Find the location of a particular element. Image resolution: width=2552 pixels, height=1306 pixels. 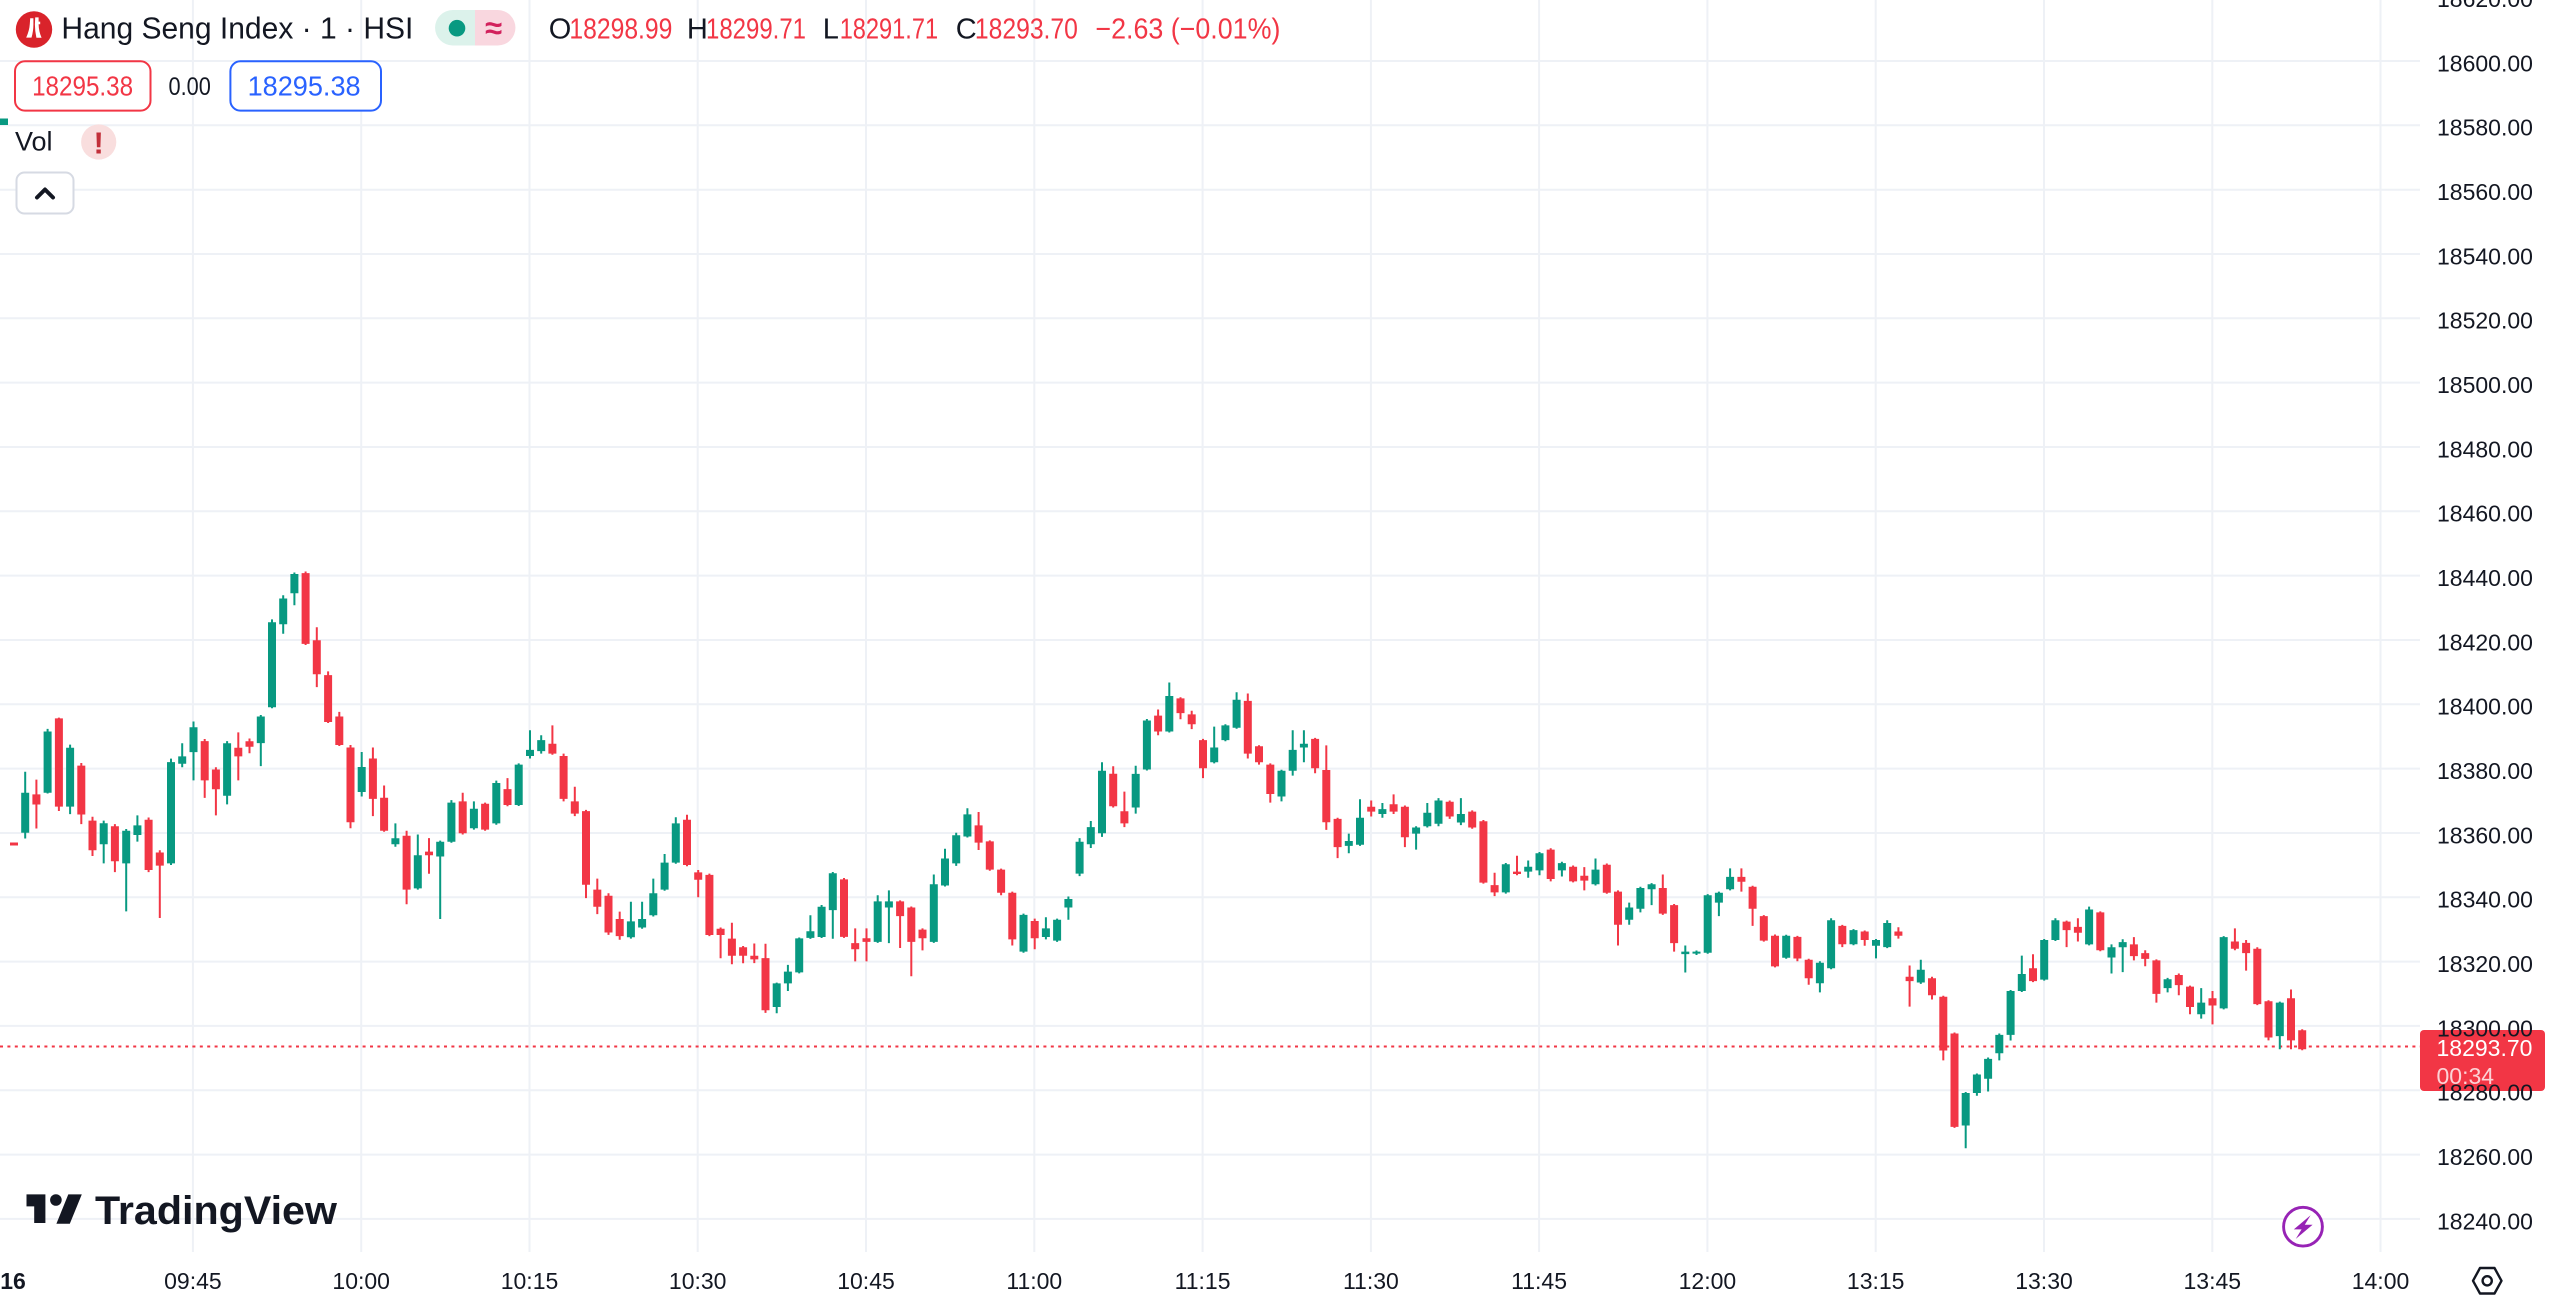

svg-text: 18540.00 is located at coordinates (2485, 256).